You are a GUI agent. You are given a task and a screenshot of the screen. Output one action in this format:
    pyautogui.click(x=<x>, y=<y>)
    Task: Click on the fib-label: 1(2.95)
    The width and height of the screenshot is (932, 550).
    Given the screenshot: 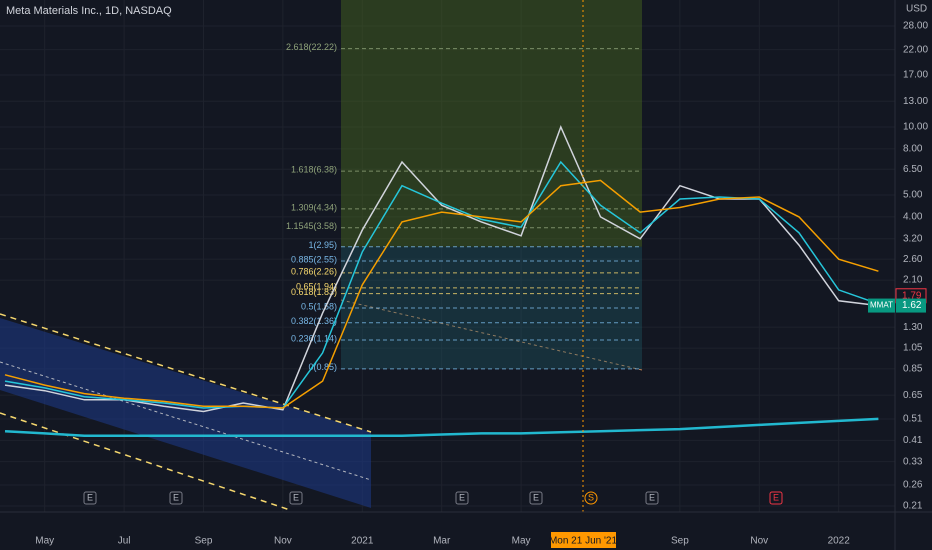 What is the action you would take?
    pyautogui.click(x=322, y=245)
    